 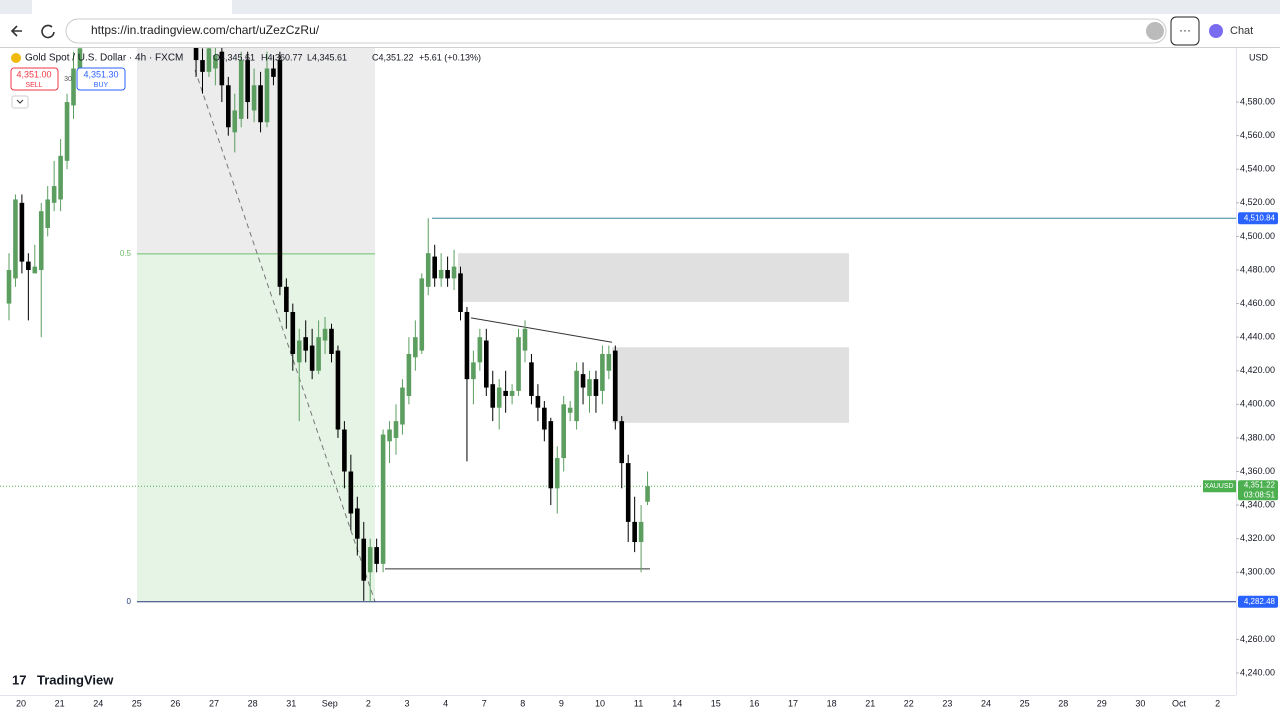 I want to click on copilot-icon, so click(x=1216, y=31).